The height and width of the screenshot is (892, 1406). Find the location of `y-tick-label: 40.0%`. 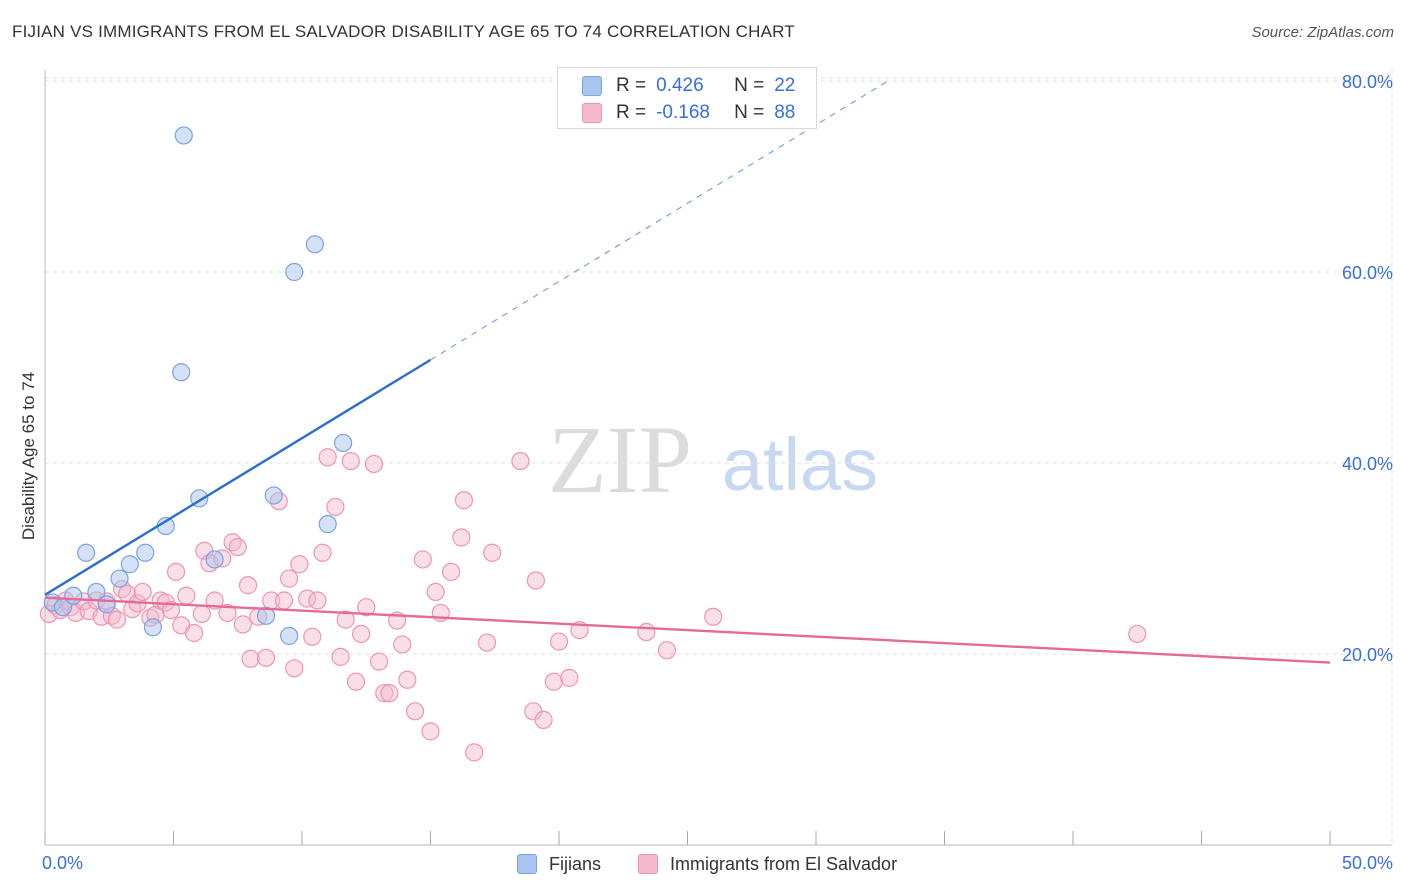

y-tick-label: 40.0% is located at coordinates (1367, 464).